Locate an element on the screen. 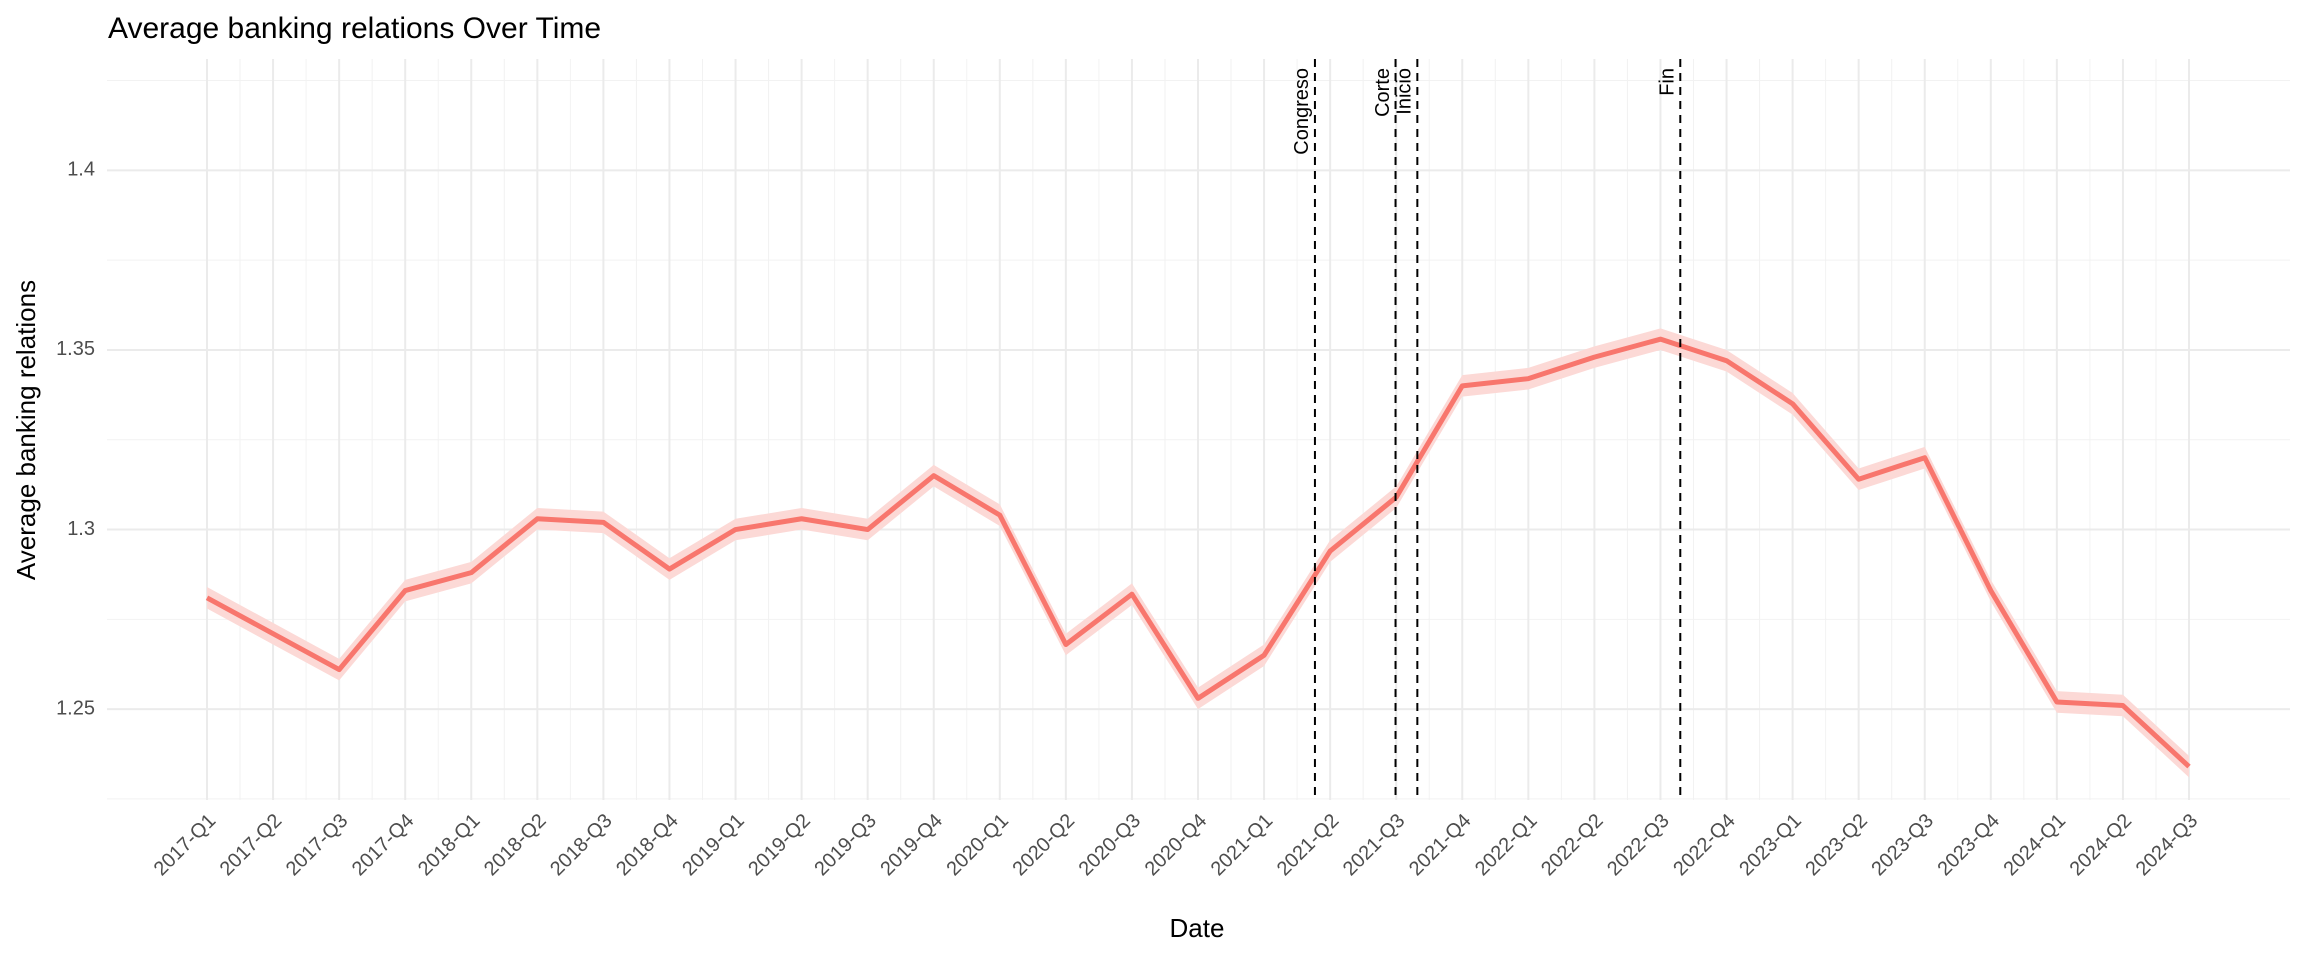 This screenshot has height=960, width=2304. vertical-line-label: Fin is located at coordinates (1668, 82).